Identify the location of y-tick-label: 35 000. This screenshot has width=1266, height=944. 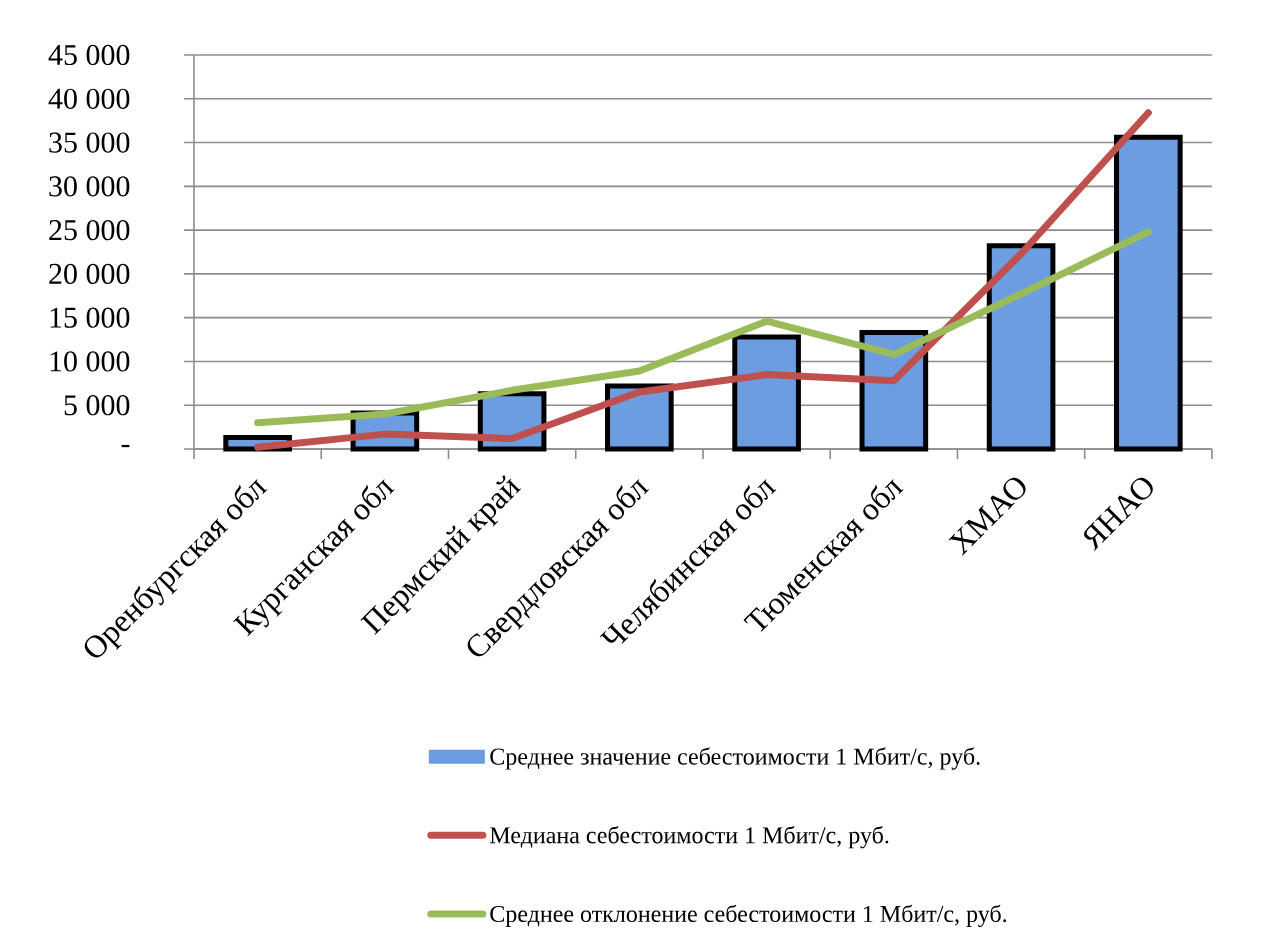
(89, 142).